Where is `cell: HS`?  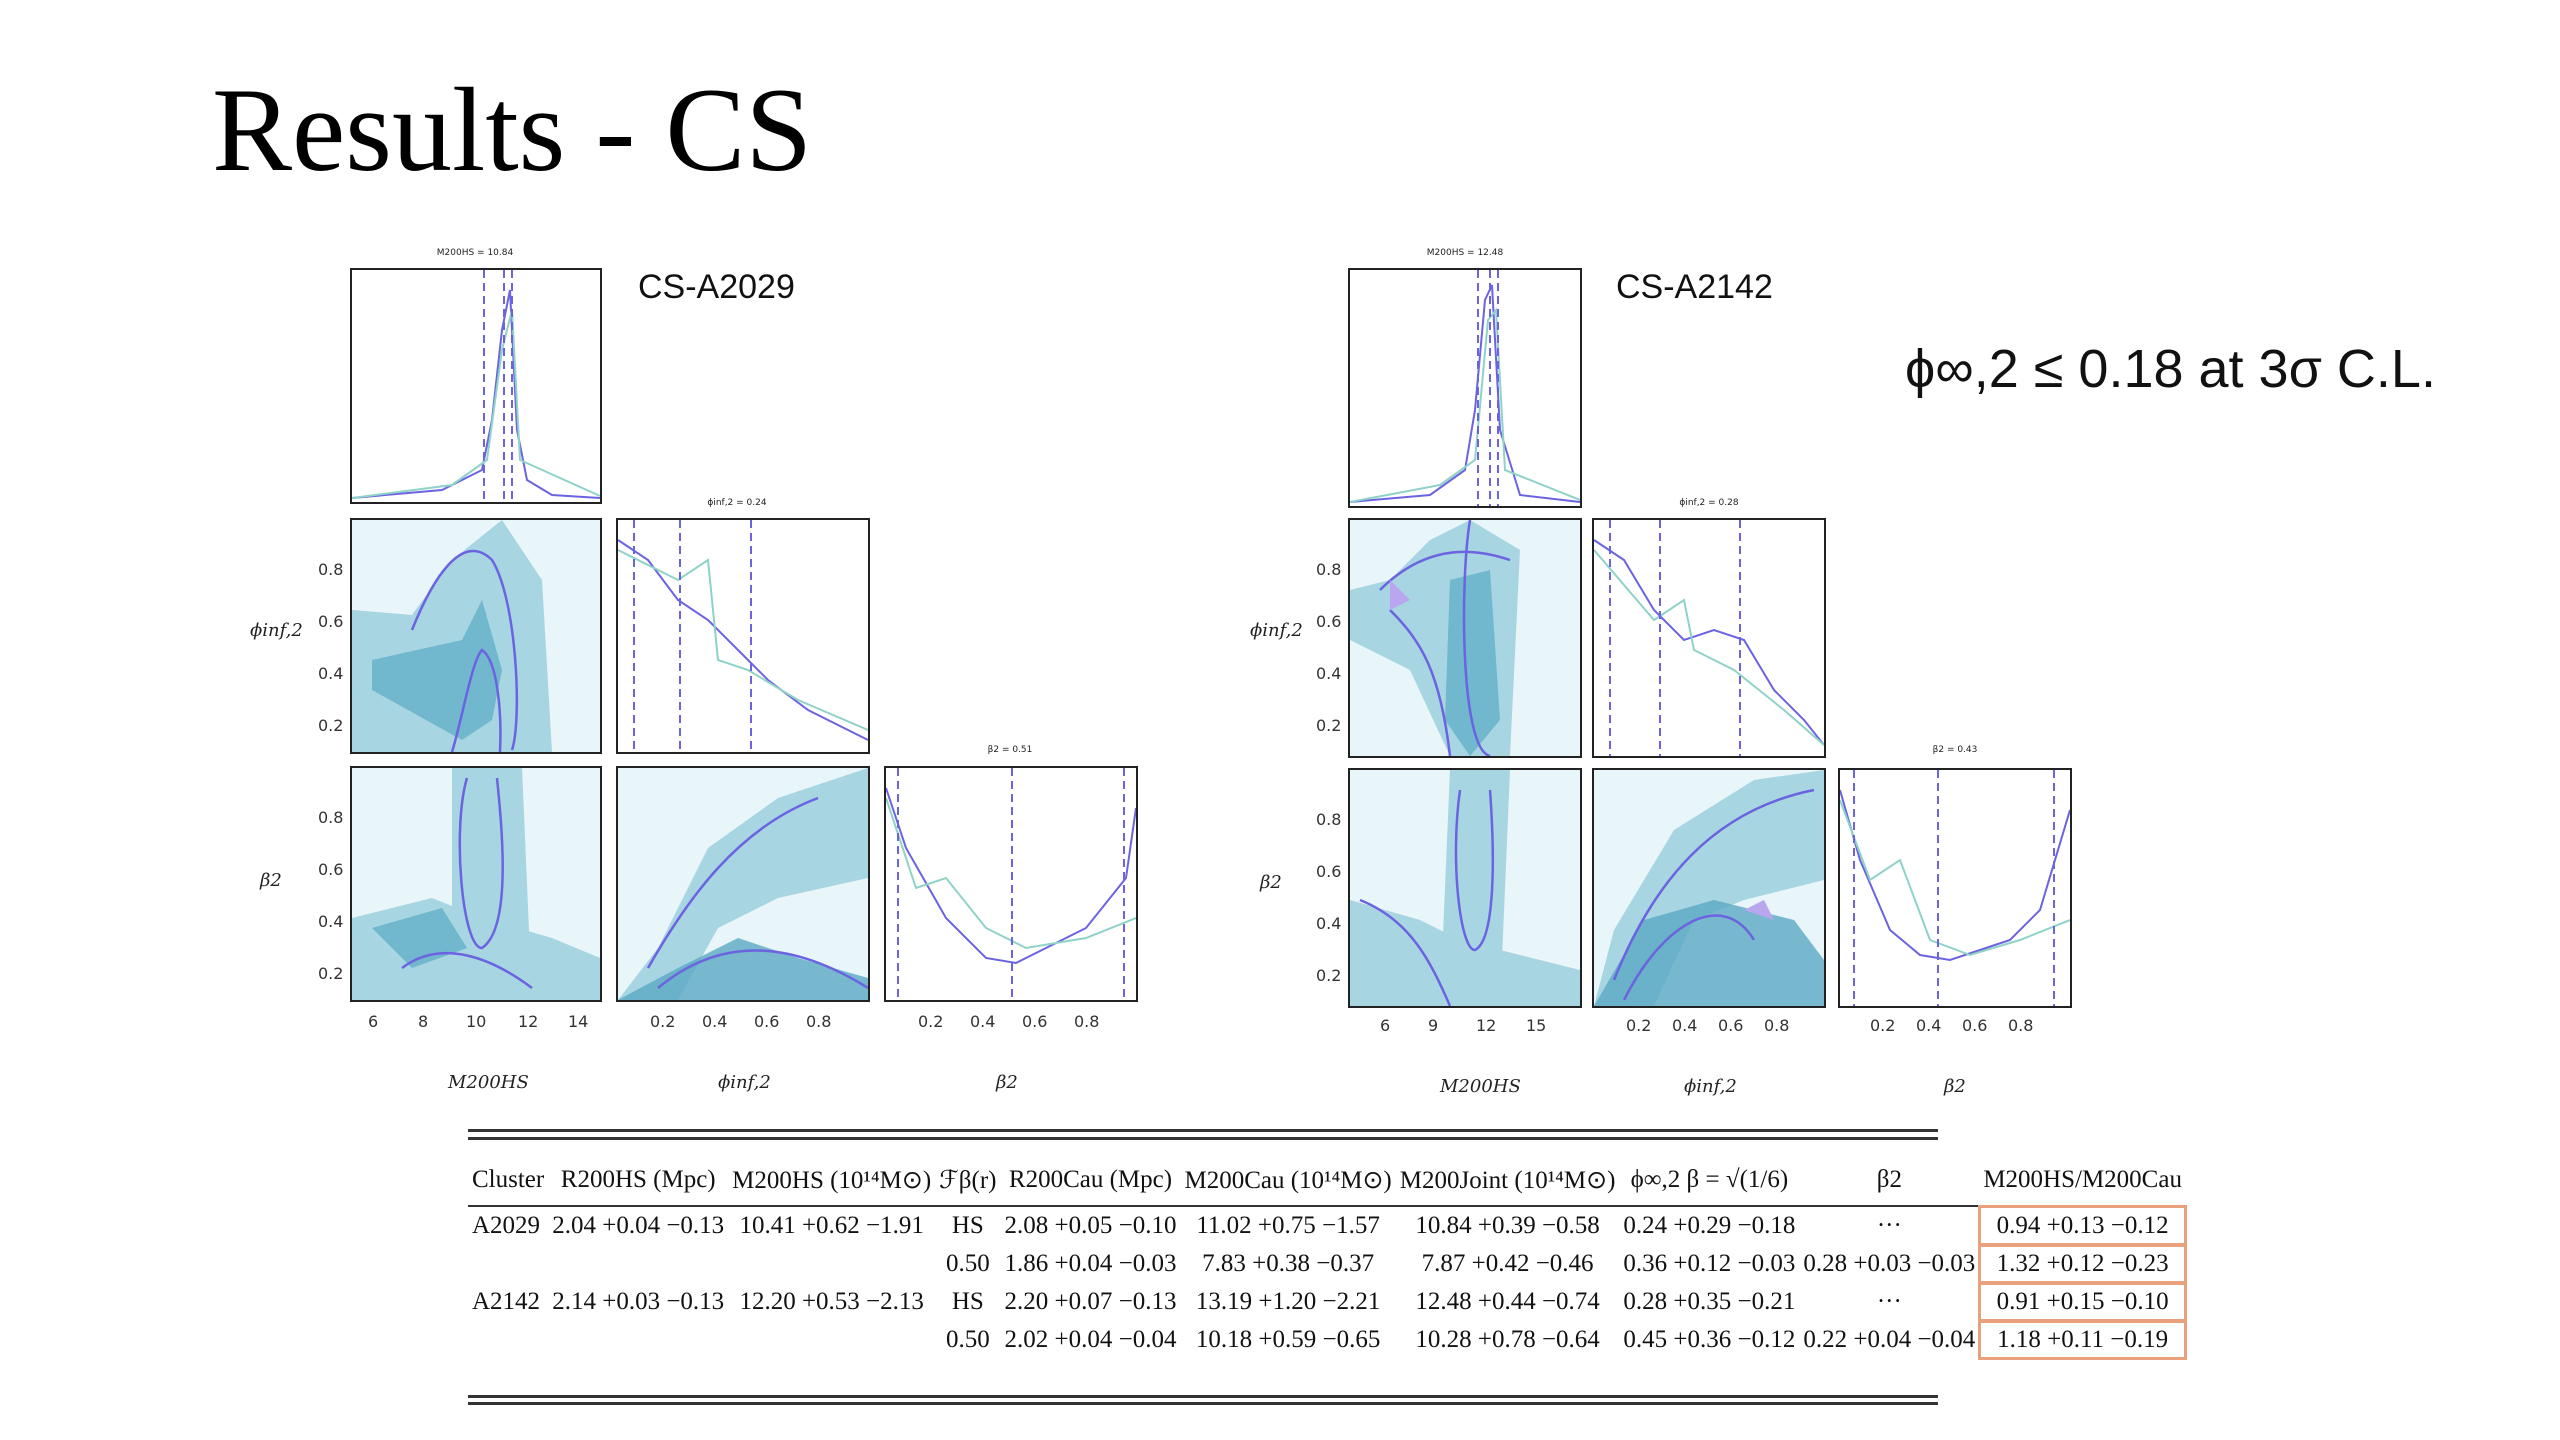 cell: HS is located at coordinates (967, 1225).